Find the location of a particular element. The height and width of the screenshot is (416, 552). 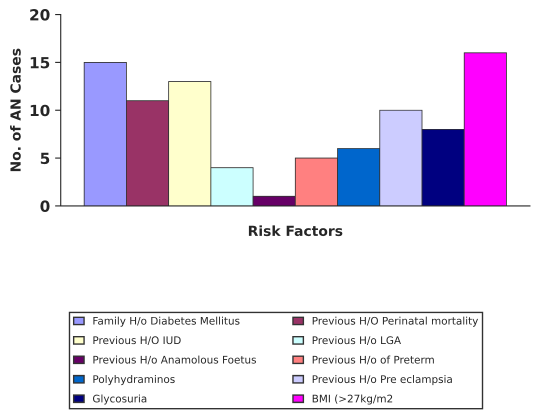

legend-label: Previous H/o Pre eclampsia is located at coordinates (382, 380).